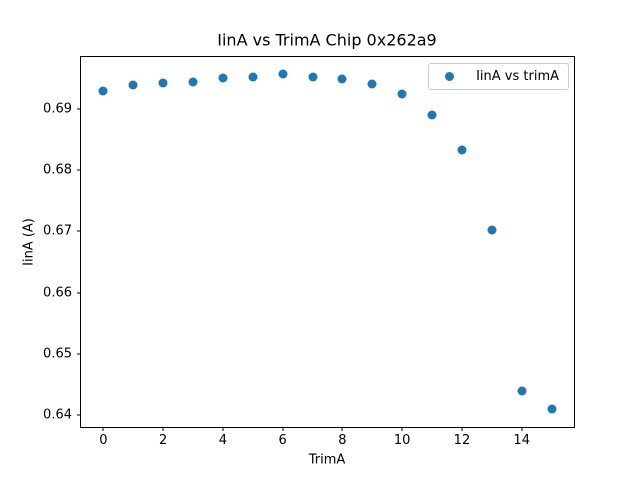 Image resolution: width=640 pixels, height=480 pixels. What do you see at coordinates (327, 40) in the screenshot?
I see `chart-title: IinA vs TrimA Chip 0x262a9` at bounding box center [327, 40].